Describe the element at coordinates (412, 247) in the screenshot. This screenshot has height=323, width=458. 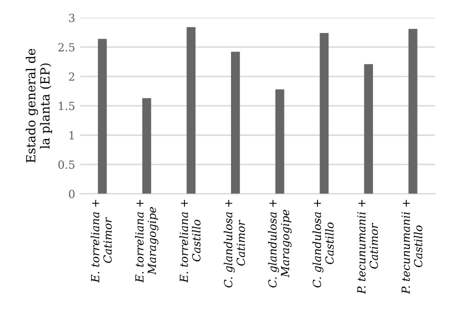
I see `x-tick-label: P. tecunumanii + Castillo` at that location.